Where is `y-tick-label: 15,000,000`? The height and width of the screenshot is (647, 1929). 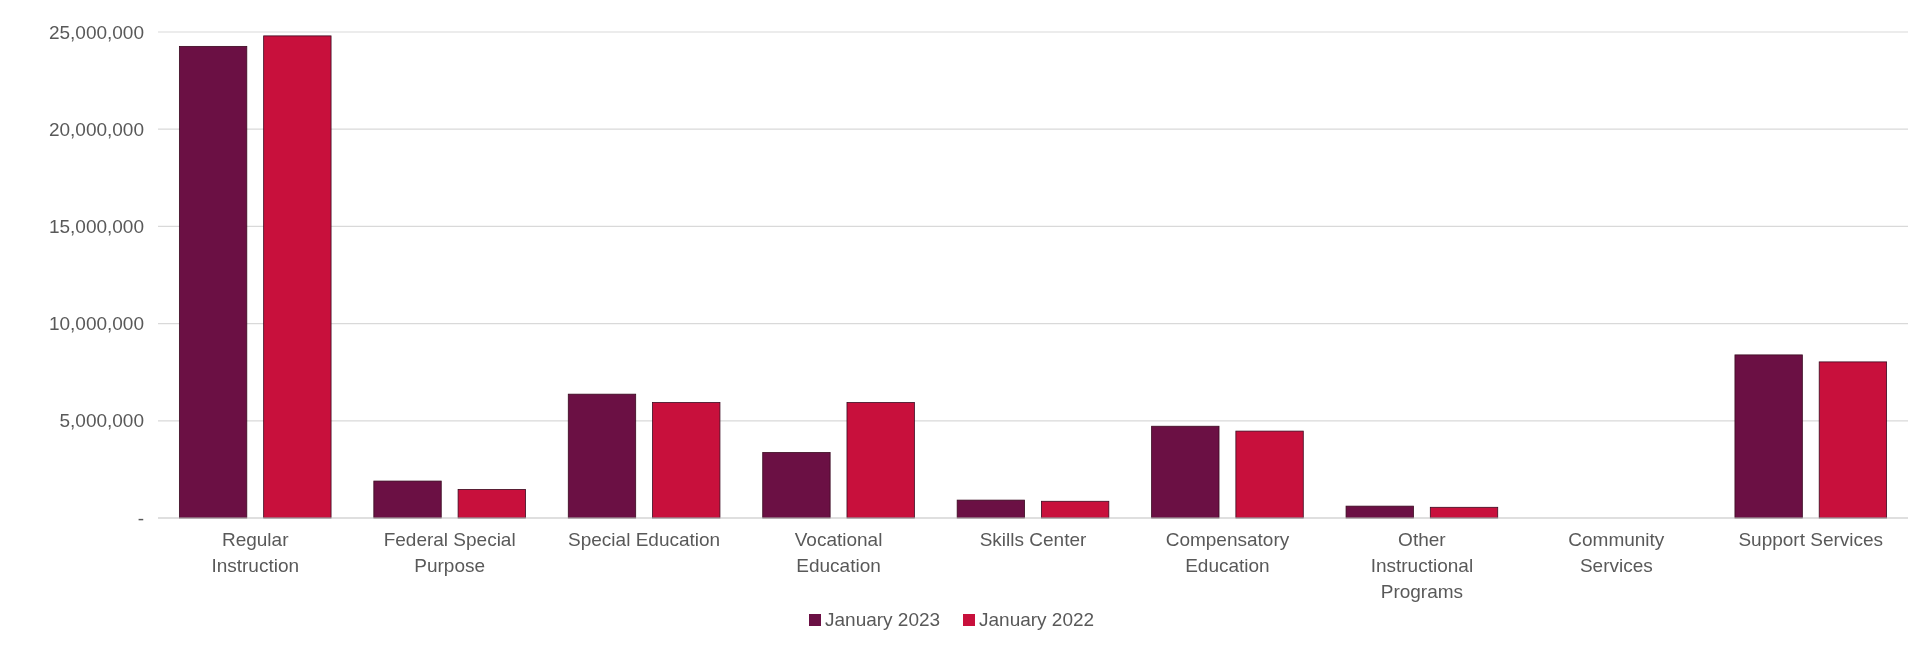
y-tick-label: 15,000,000 is located at coordinates (96, 227).